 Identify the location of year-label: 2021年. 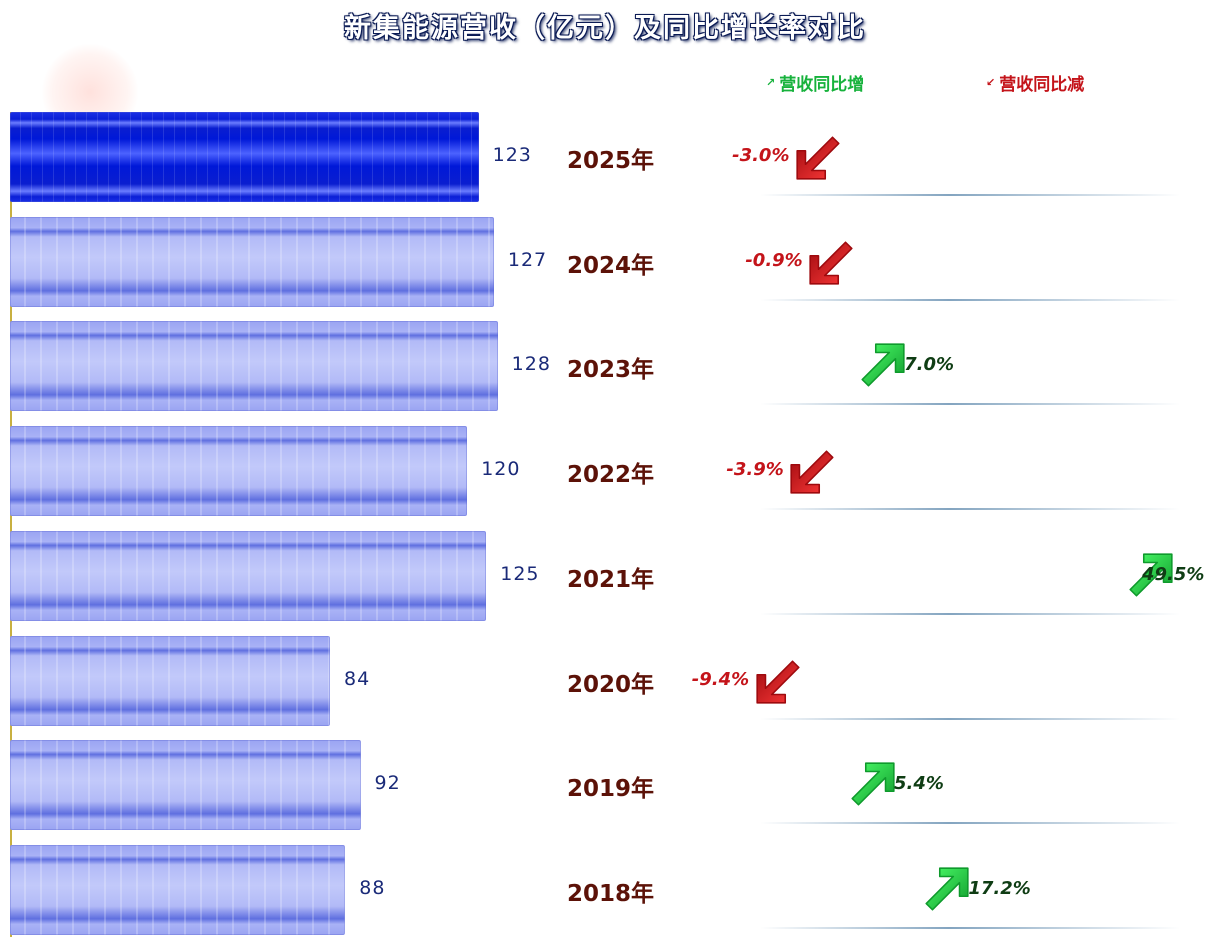
(611, 579).